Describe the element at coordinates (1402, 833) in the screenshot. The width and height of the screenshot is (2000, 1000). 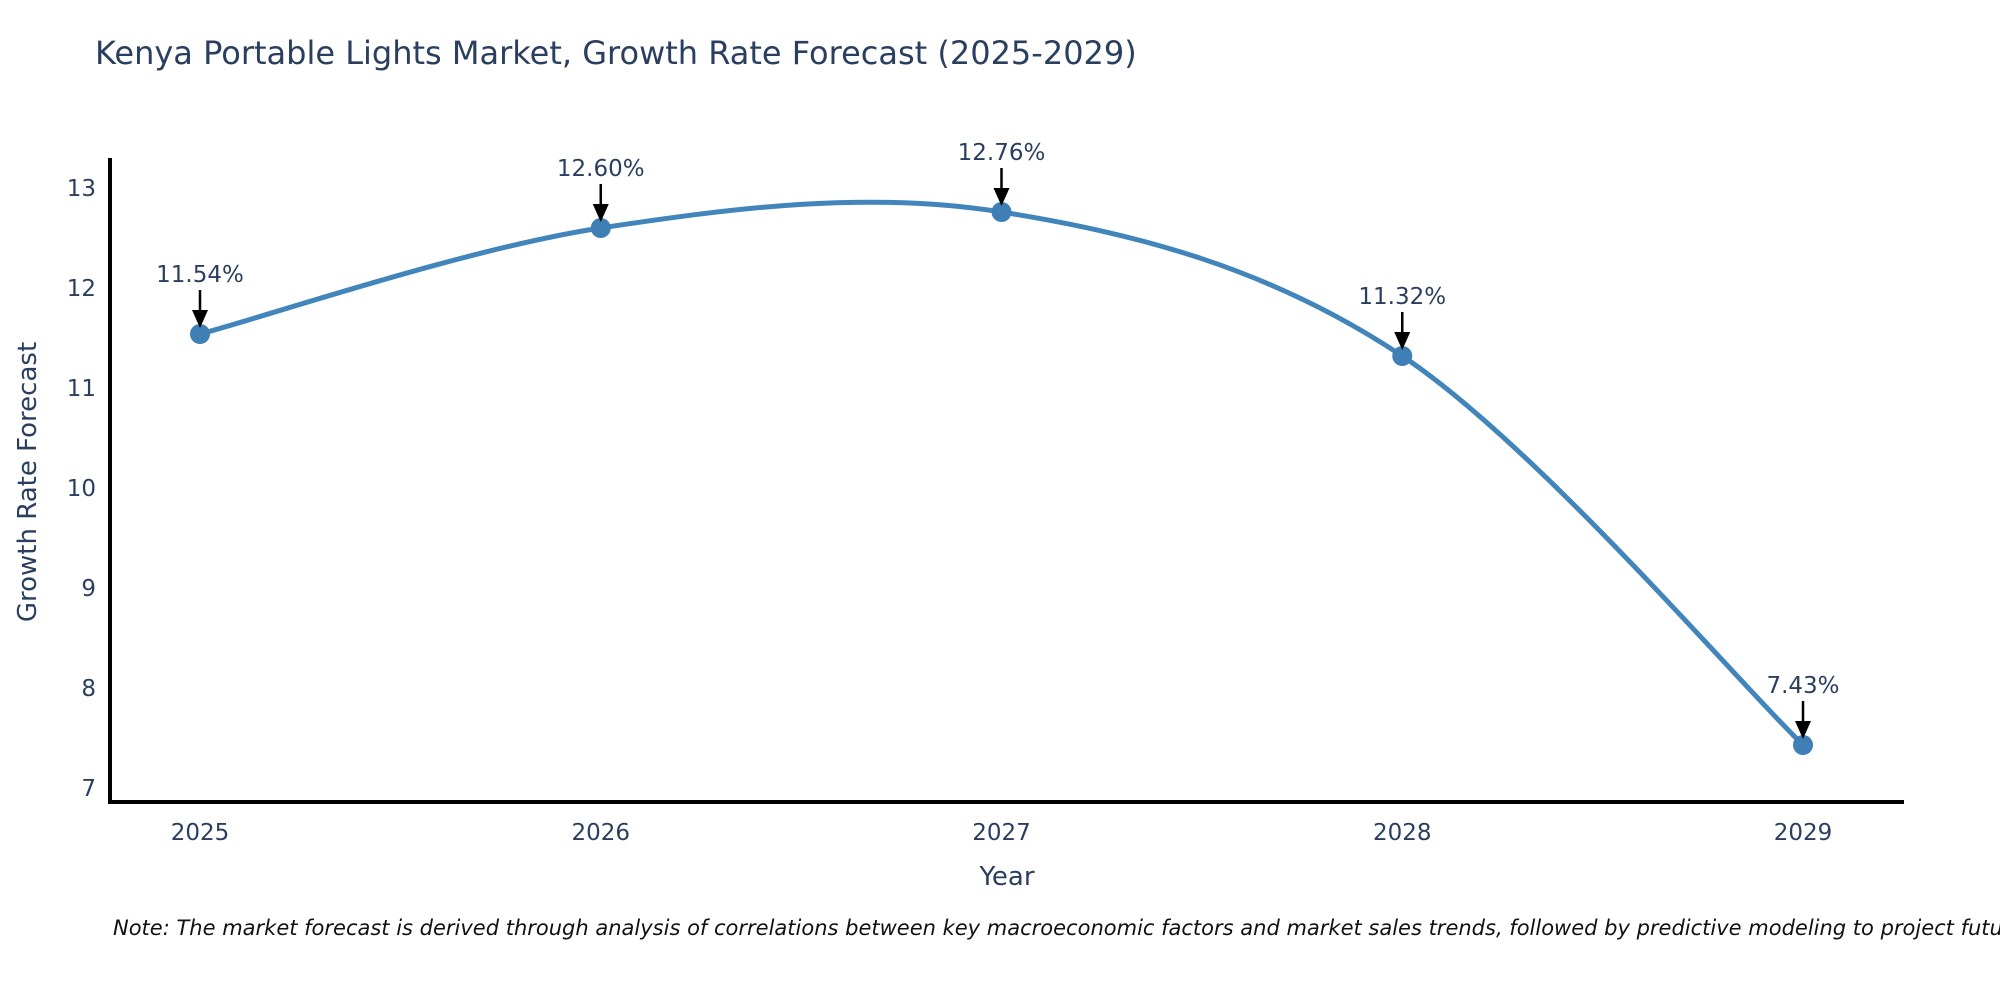
I see `x-tick-label: 2028` at that location.